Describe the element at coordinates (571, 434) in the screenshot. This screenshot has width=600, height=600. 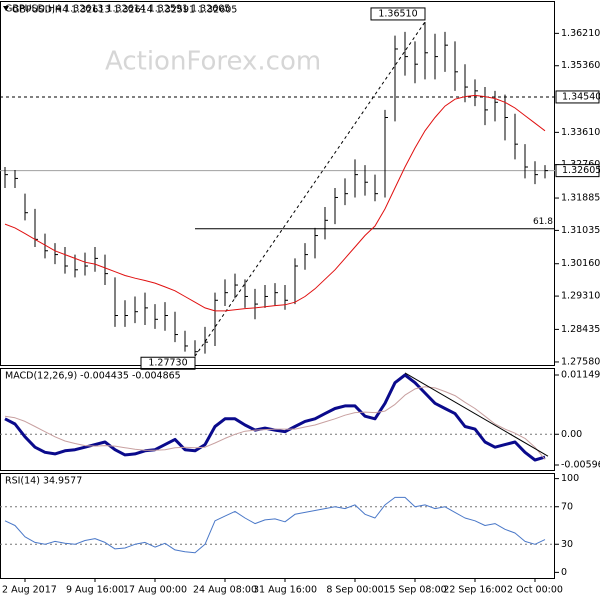
I see `y-tick-label: 0.00` at that location.